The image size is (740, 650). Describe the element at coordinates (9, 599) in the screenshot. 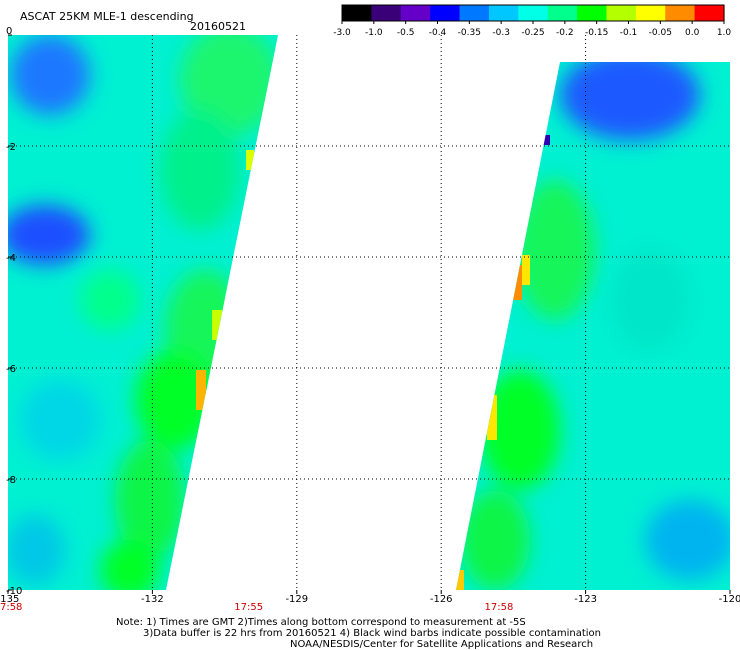

I see `x-tick-label: -135` at that location.